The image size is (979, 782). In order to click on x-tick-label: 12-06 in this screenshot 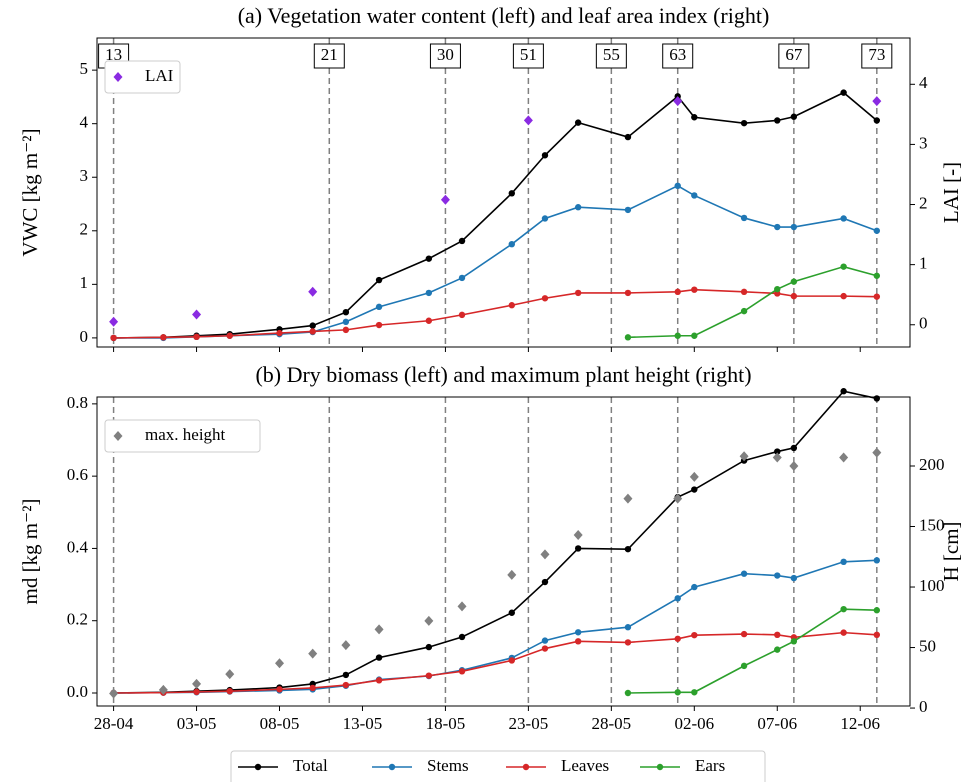, I will do `click(860, 723)`.